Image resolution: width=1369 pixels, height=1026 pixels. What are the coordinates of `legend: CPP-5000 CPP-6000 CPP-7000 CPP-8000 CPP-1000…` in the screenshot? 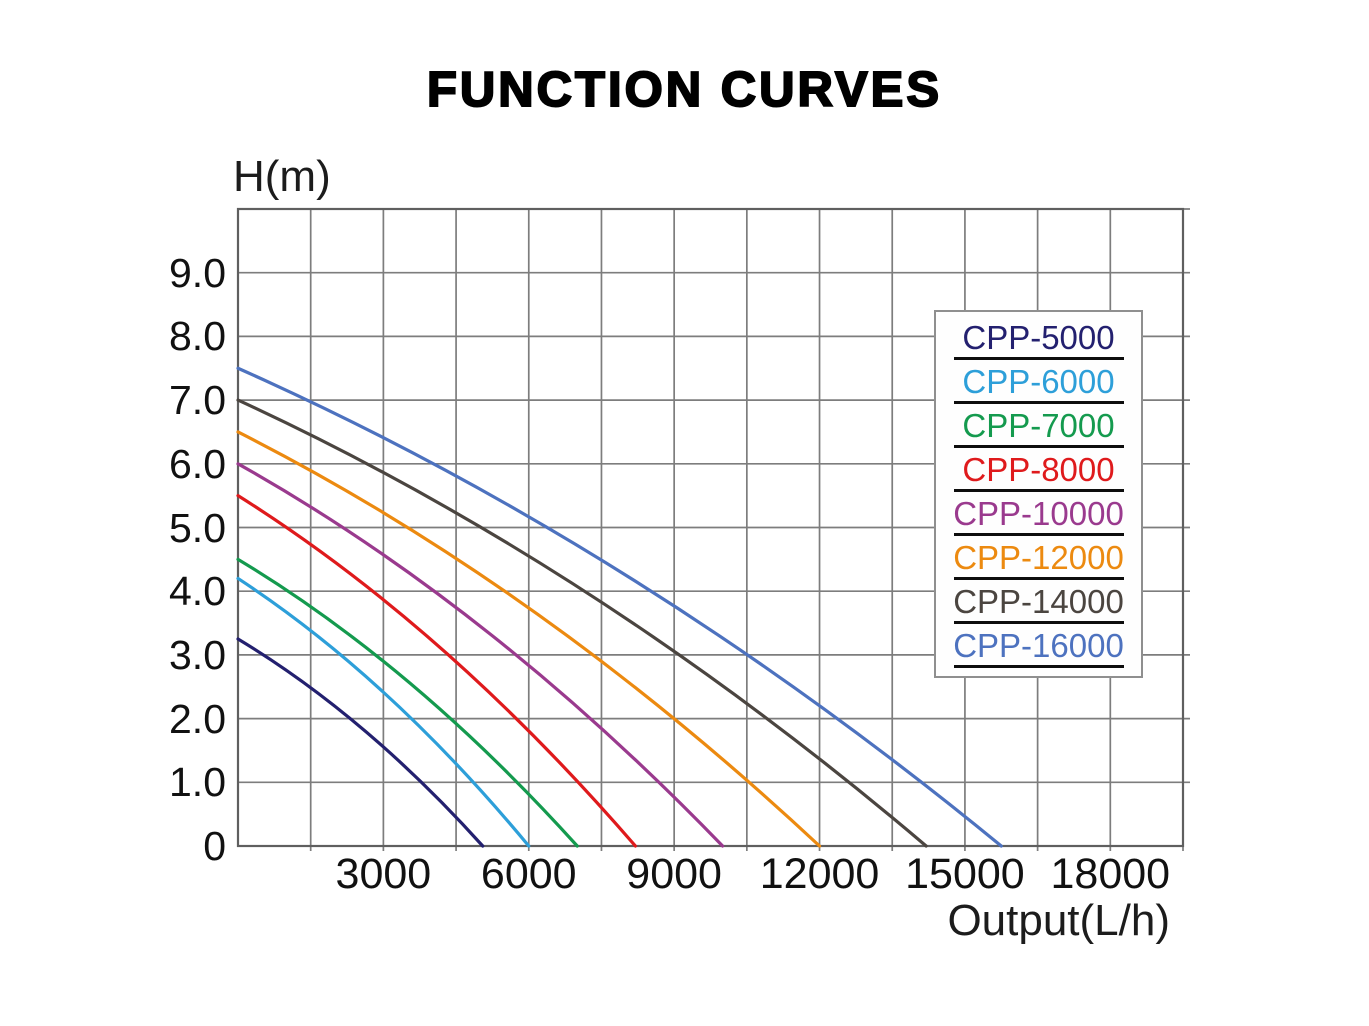 It's located at (1038, 494).